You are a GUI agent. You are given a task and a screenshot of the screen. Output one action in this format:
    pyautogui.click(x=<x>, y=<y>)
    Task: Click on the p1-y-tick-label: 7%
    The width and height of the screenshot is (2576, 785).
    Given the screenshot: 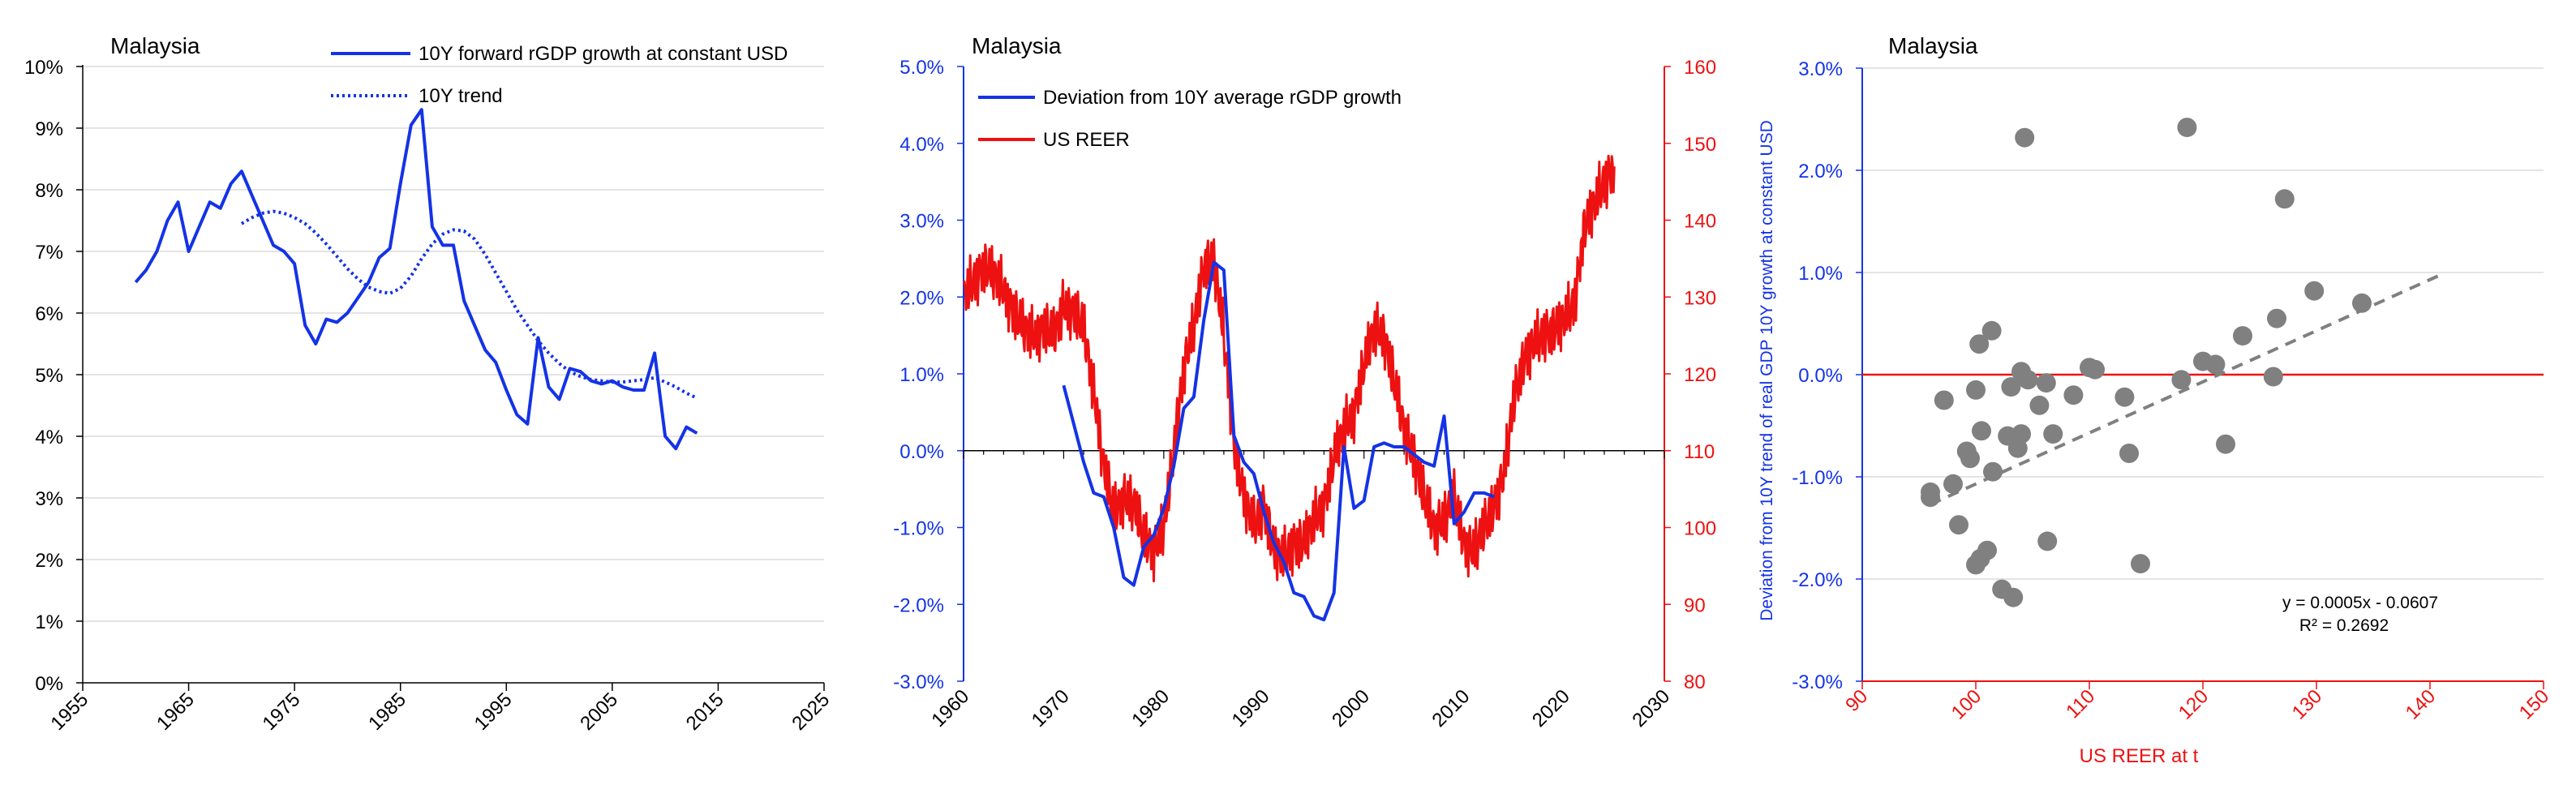 What is the action you would take?
    pyautogui.click(x=49, y=253)
    